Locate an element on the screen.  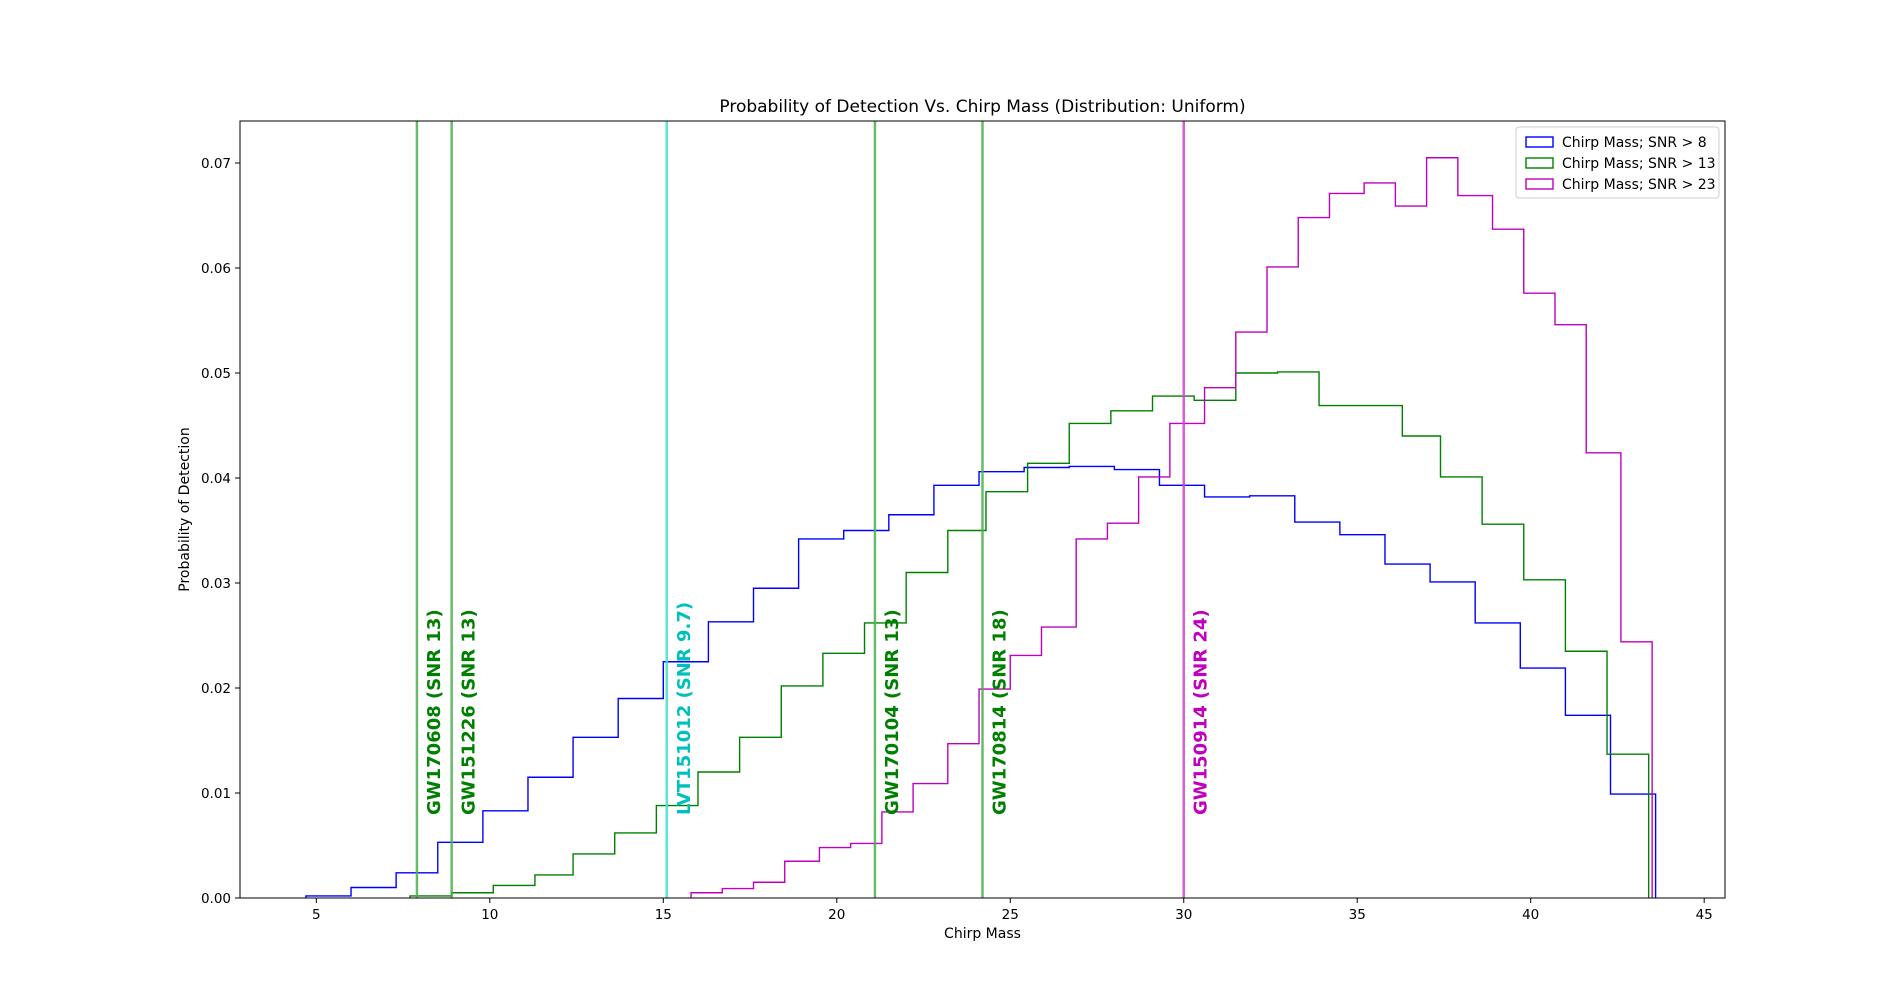
y-tick-label-1: 0.01 is located at coordinates (216, 794).